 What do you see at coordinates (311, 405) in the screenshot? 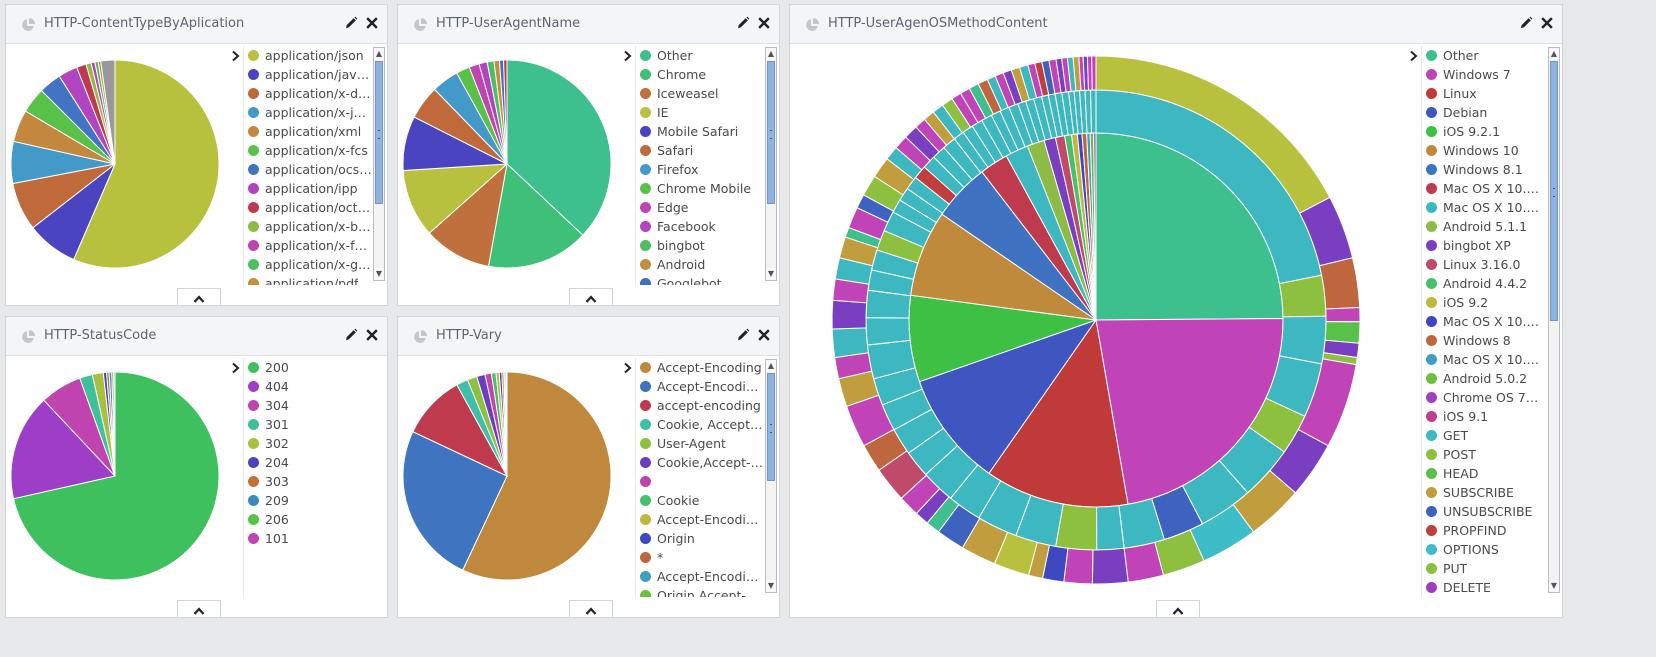
I see `legend-item: 304` at bounding box center [311, 405].